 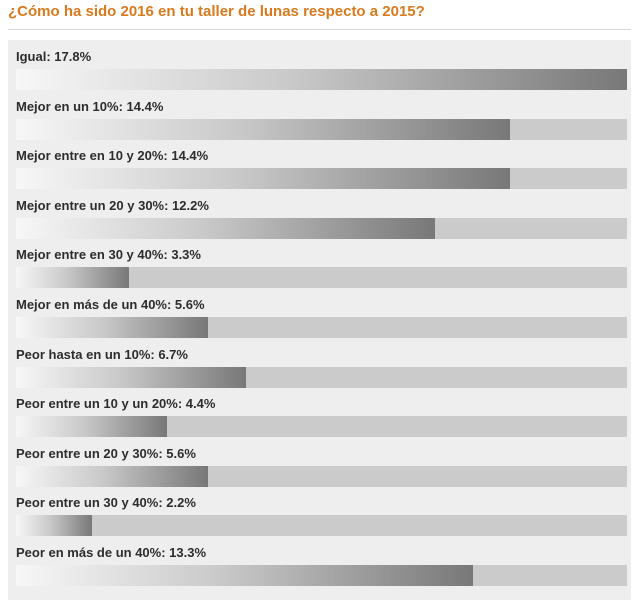 What do you see at coordinates (116, 404) in the screenshot?
I see `poll-option-label: Peor entre un 10 y un 20%: 4.4%` at bounding box center [116, 404].